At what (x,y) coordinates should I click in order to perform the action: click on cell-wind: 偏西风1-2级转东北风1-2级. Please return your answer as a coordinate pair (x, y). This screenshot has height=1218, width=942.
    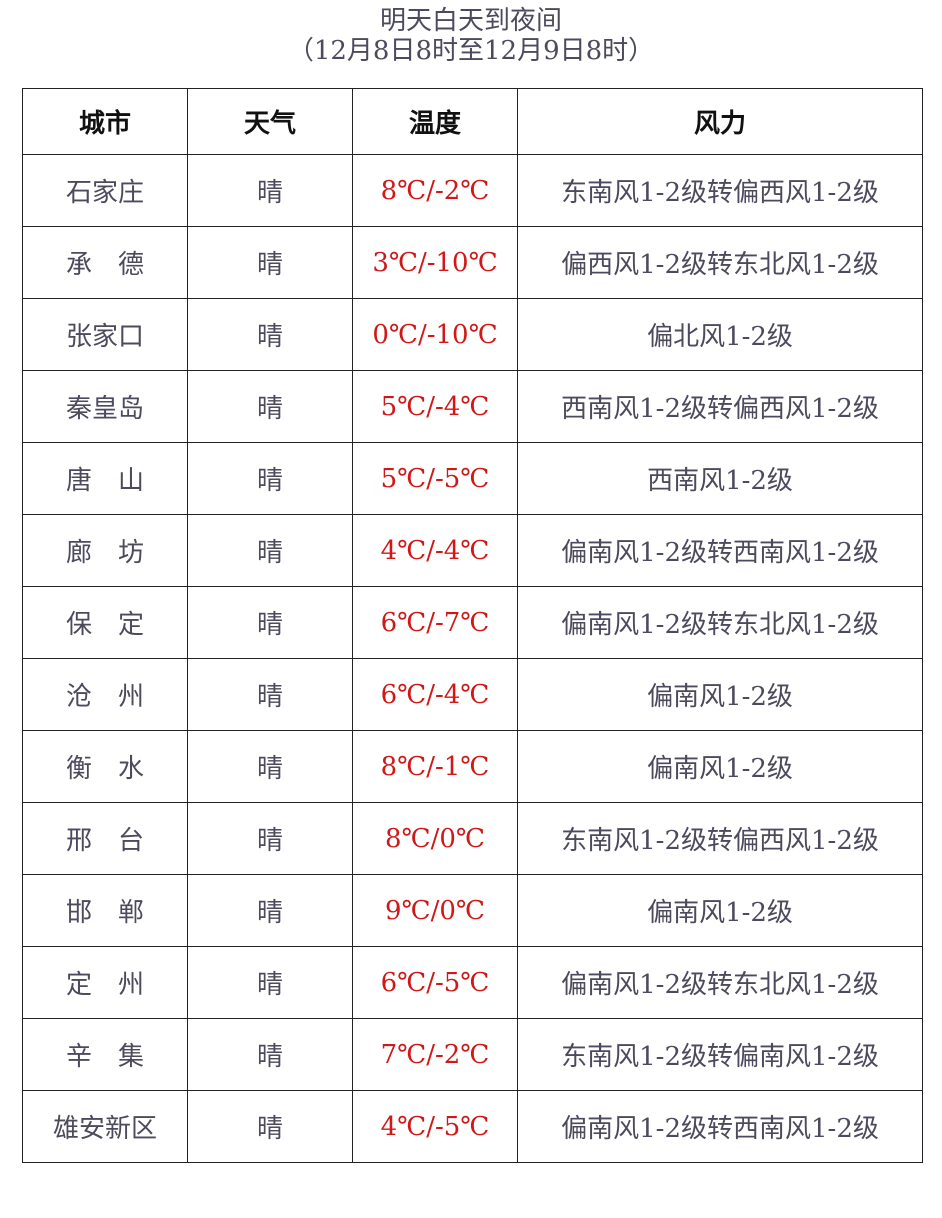
    Looking at the image, I should click on (720, 262).